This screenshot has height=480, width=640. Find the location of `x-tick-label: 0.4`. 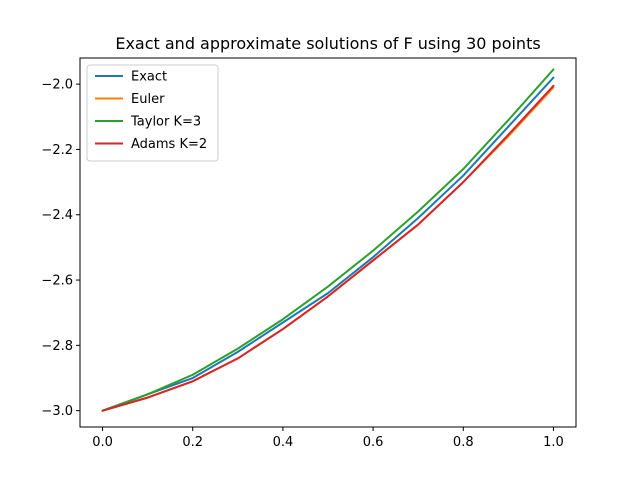

x-tick-label: 0.4 is located at coordinates (283, 442).